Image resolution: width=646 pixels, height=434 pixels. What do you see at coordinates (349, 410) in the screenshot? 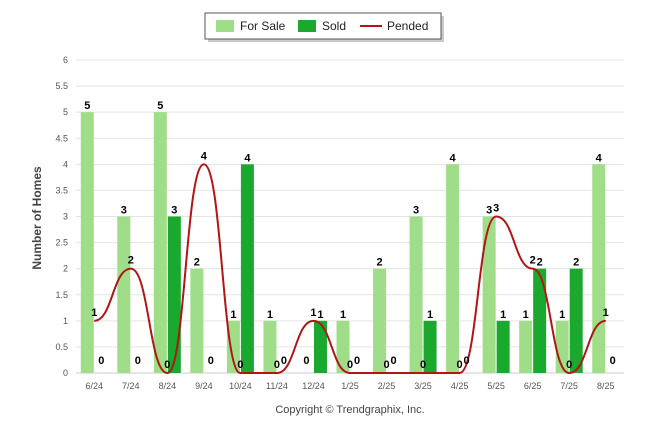
I see `copyright-credit: Copyright © Trendgraphix, Inc.` at bounding box center [349, 410].